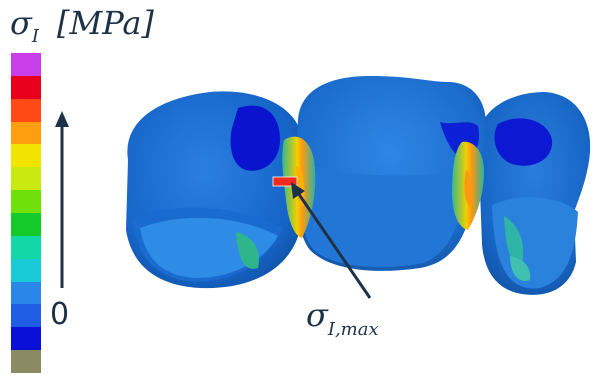  I want to click on legend-title: σI [MPa], so click(82, 25).